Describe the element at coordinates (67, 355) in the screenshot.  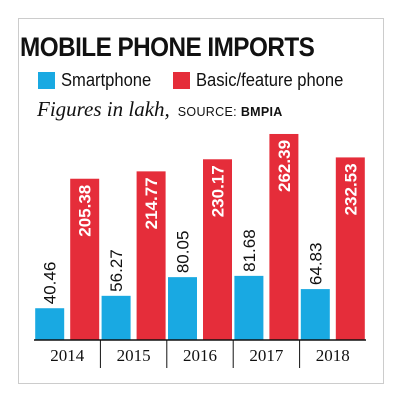
I see `category-label-2014: 2014` at that location.